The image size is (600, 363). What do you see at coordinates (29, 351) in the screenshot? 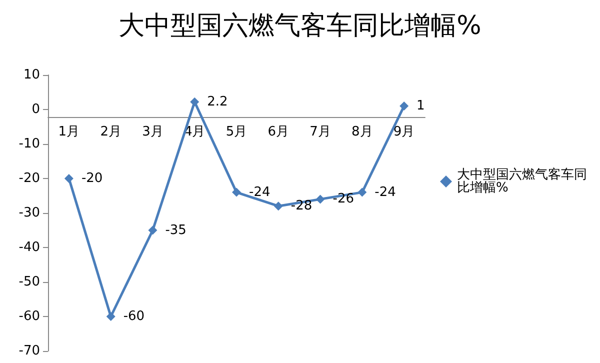
I see `y-tick-label: -70` at bounding box center [29, 351].